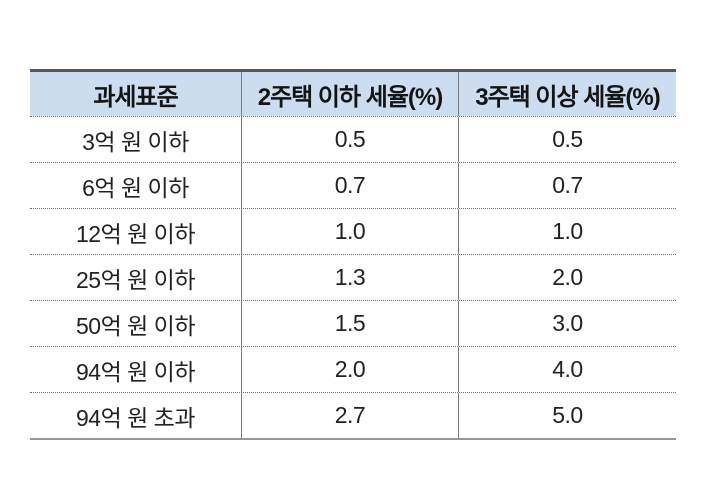 This screenshot has width=720, height=500. I want to click on tax-base-cell: 50억 원 이하, so click(135, 325).